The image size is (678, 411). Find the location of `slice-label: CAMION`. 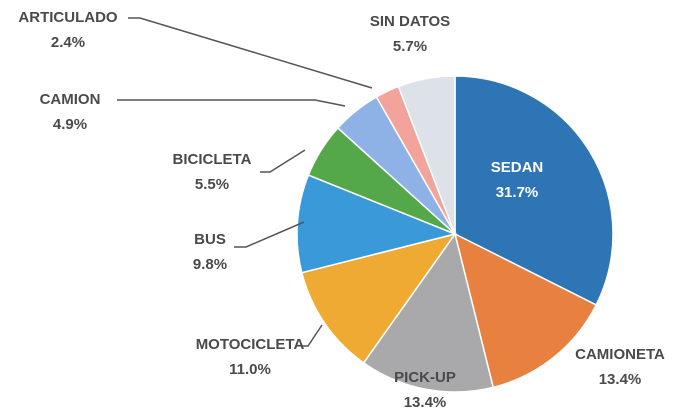

slice-label: CAMION is located at coordinates (70, 99).